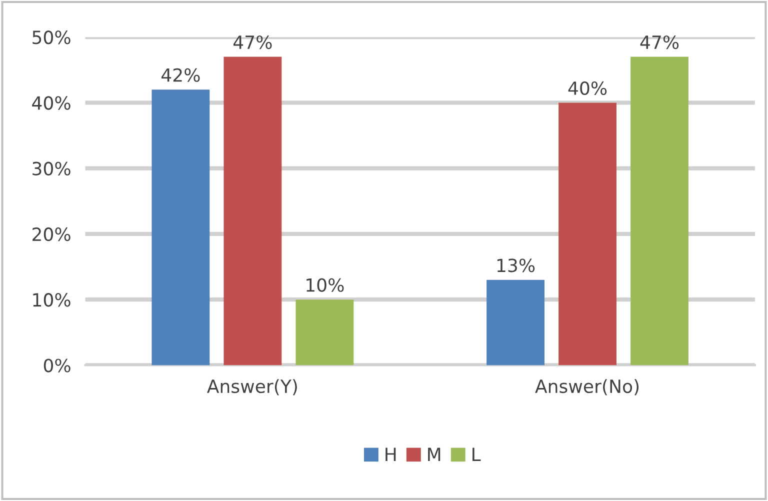 This screenshot has width=768, height=501. What do you see at coordinates (587, 387) in the screenshot?
I see `x-tick-label: Answer(No)` at bounding box center [587, 387].